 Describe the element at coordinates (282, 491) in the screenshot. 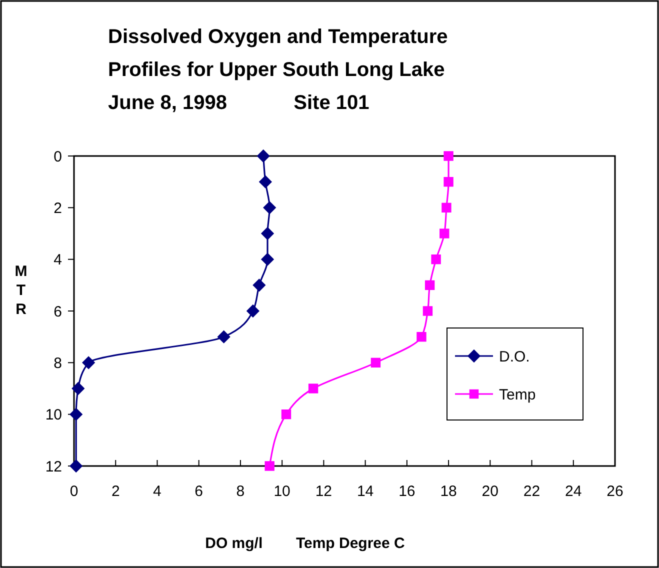

I see `x-tick-label: 10` at that location.